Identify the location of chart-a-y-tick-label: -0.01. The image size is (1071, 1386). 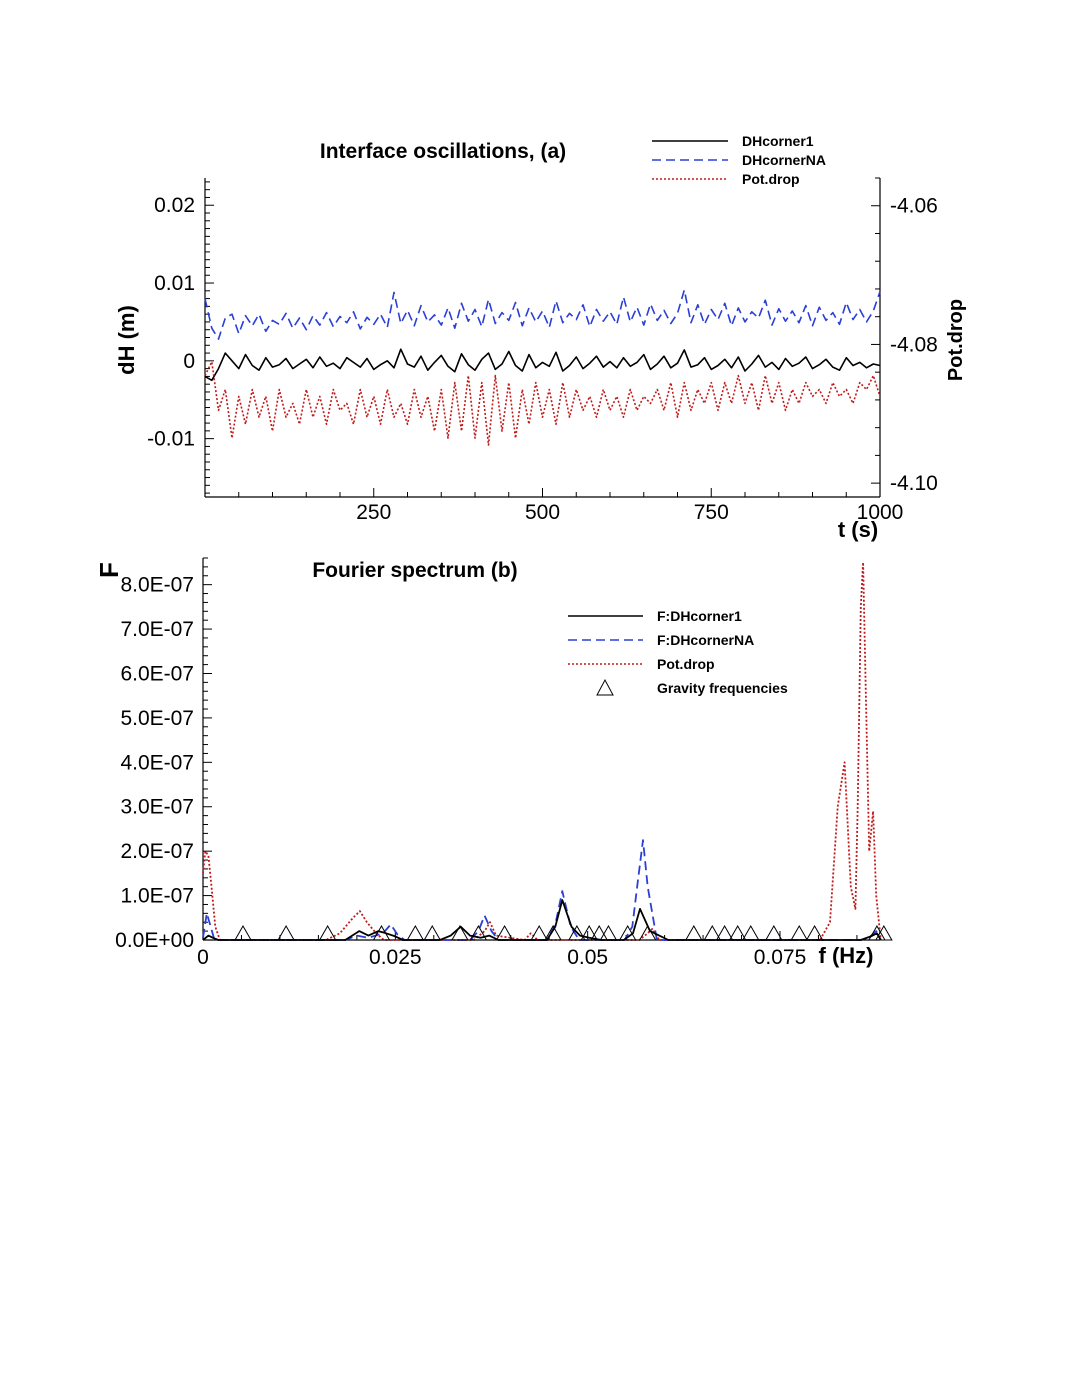
(171, 439).